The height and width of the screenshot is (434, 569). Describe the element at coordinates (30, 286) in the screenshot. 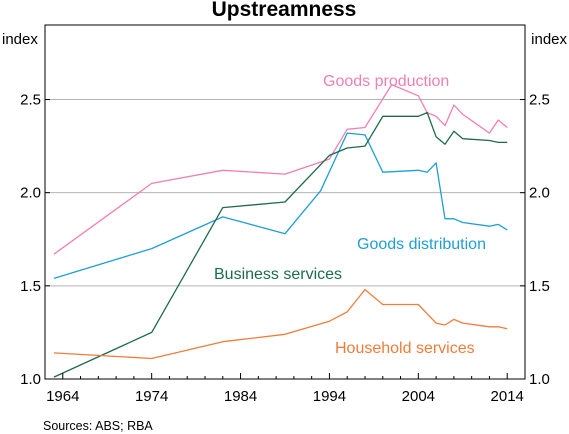

I see `y-tick-label-left: 1.5` at that location.